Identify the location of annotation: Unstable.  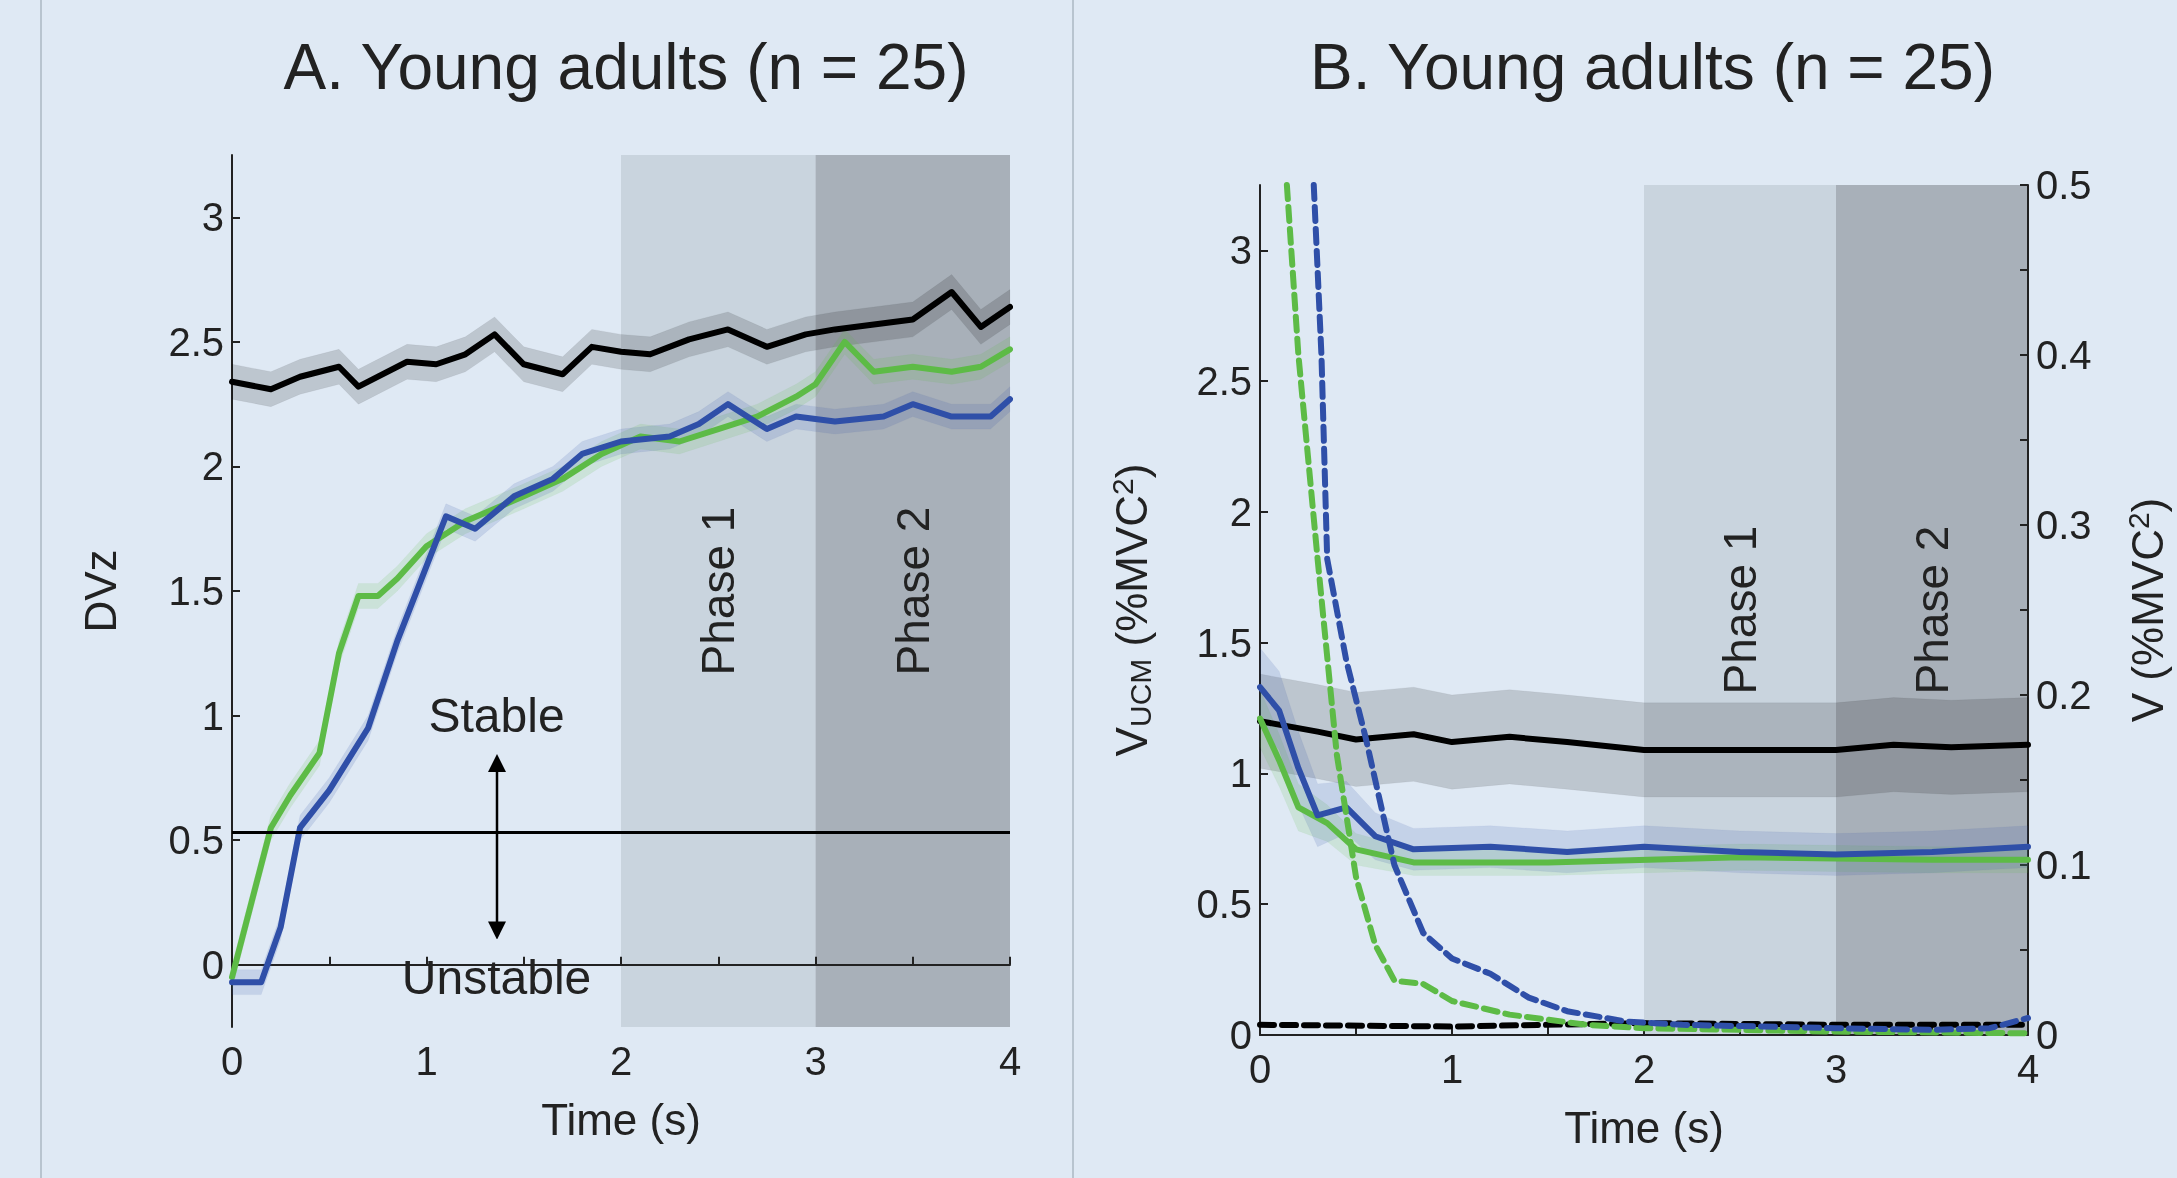
(496, 977).